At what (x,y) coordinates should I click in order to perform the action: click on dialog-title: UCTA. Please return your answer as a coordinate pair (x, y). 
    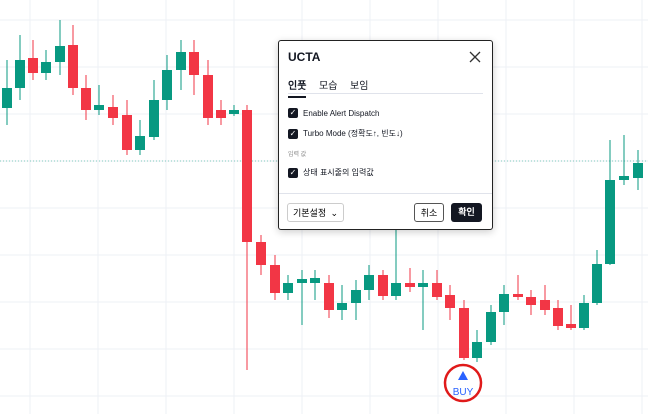
    Looking at the image, I should click on (304, 57).